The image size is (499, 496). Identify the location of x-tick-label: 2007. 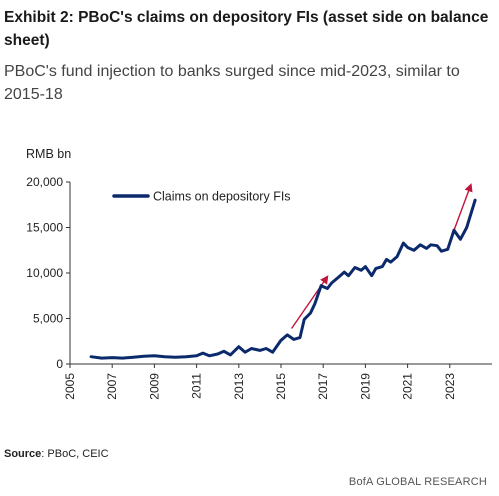
(112, 386).